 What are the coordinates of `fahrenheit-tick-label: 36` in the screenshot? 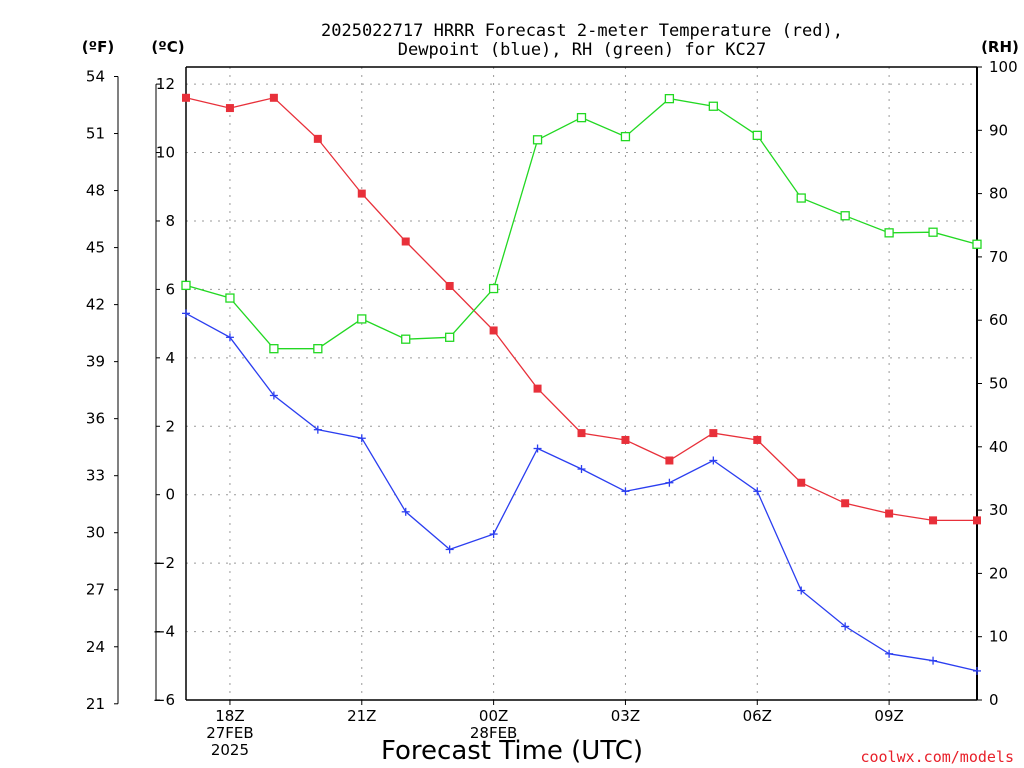 It's located at (95, 419).